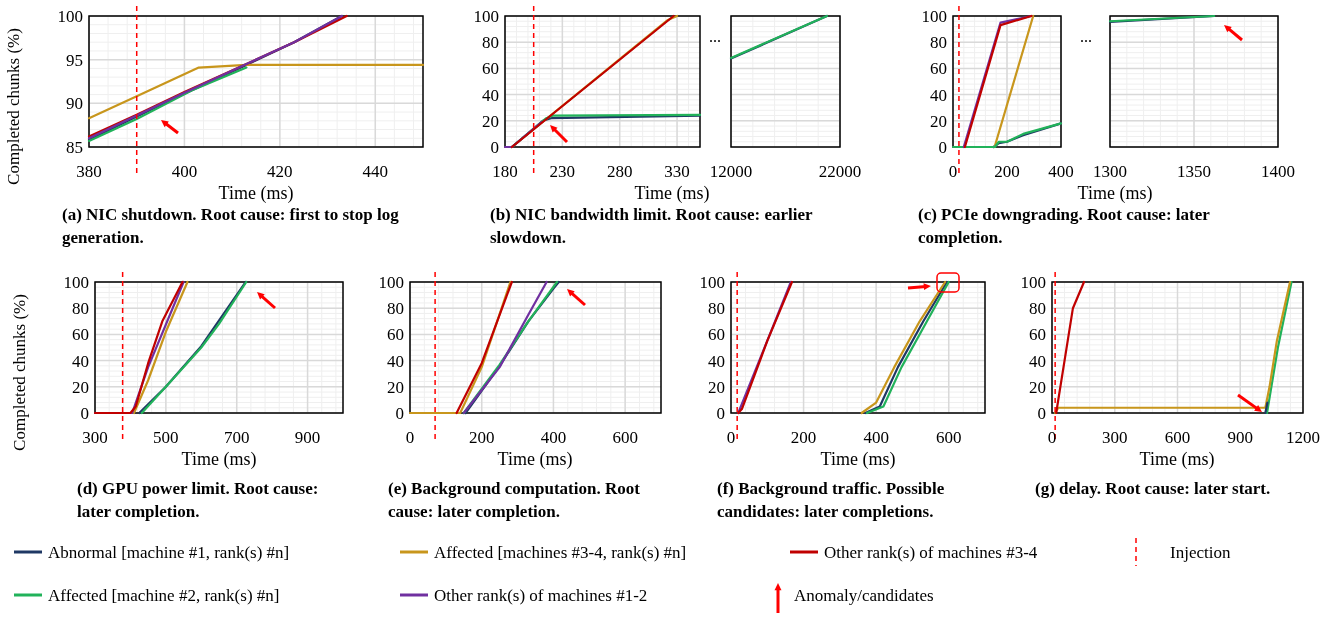 The width and height of the screenshot is (1341, 620). Describe the element at coordinates (1200, 552) in the screenshot. I see `legend-label: Injection` at that location.